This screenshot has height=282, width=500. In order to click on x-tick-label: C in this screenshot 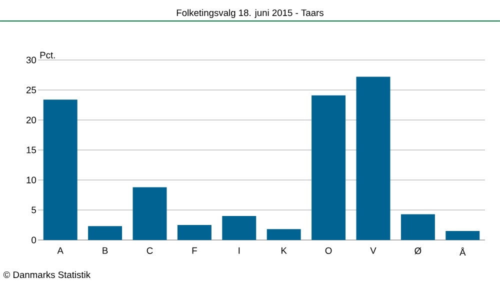, I will do `click(149, 250)`.